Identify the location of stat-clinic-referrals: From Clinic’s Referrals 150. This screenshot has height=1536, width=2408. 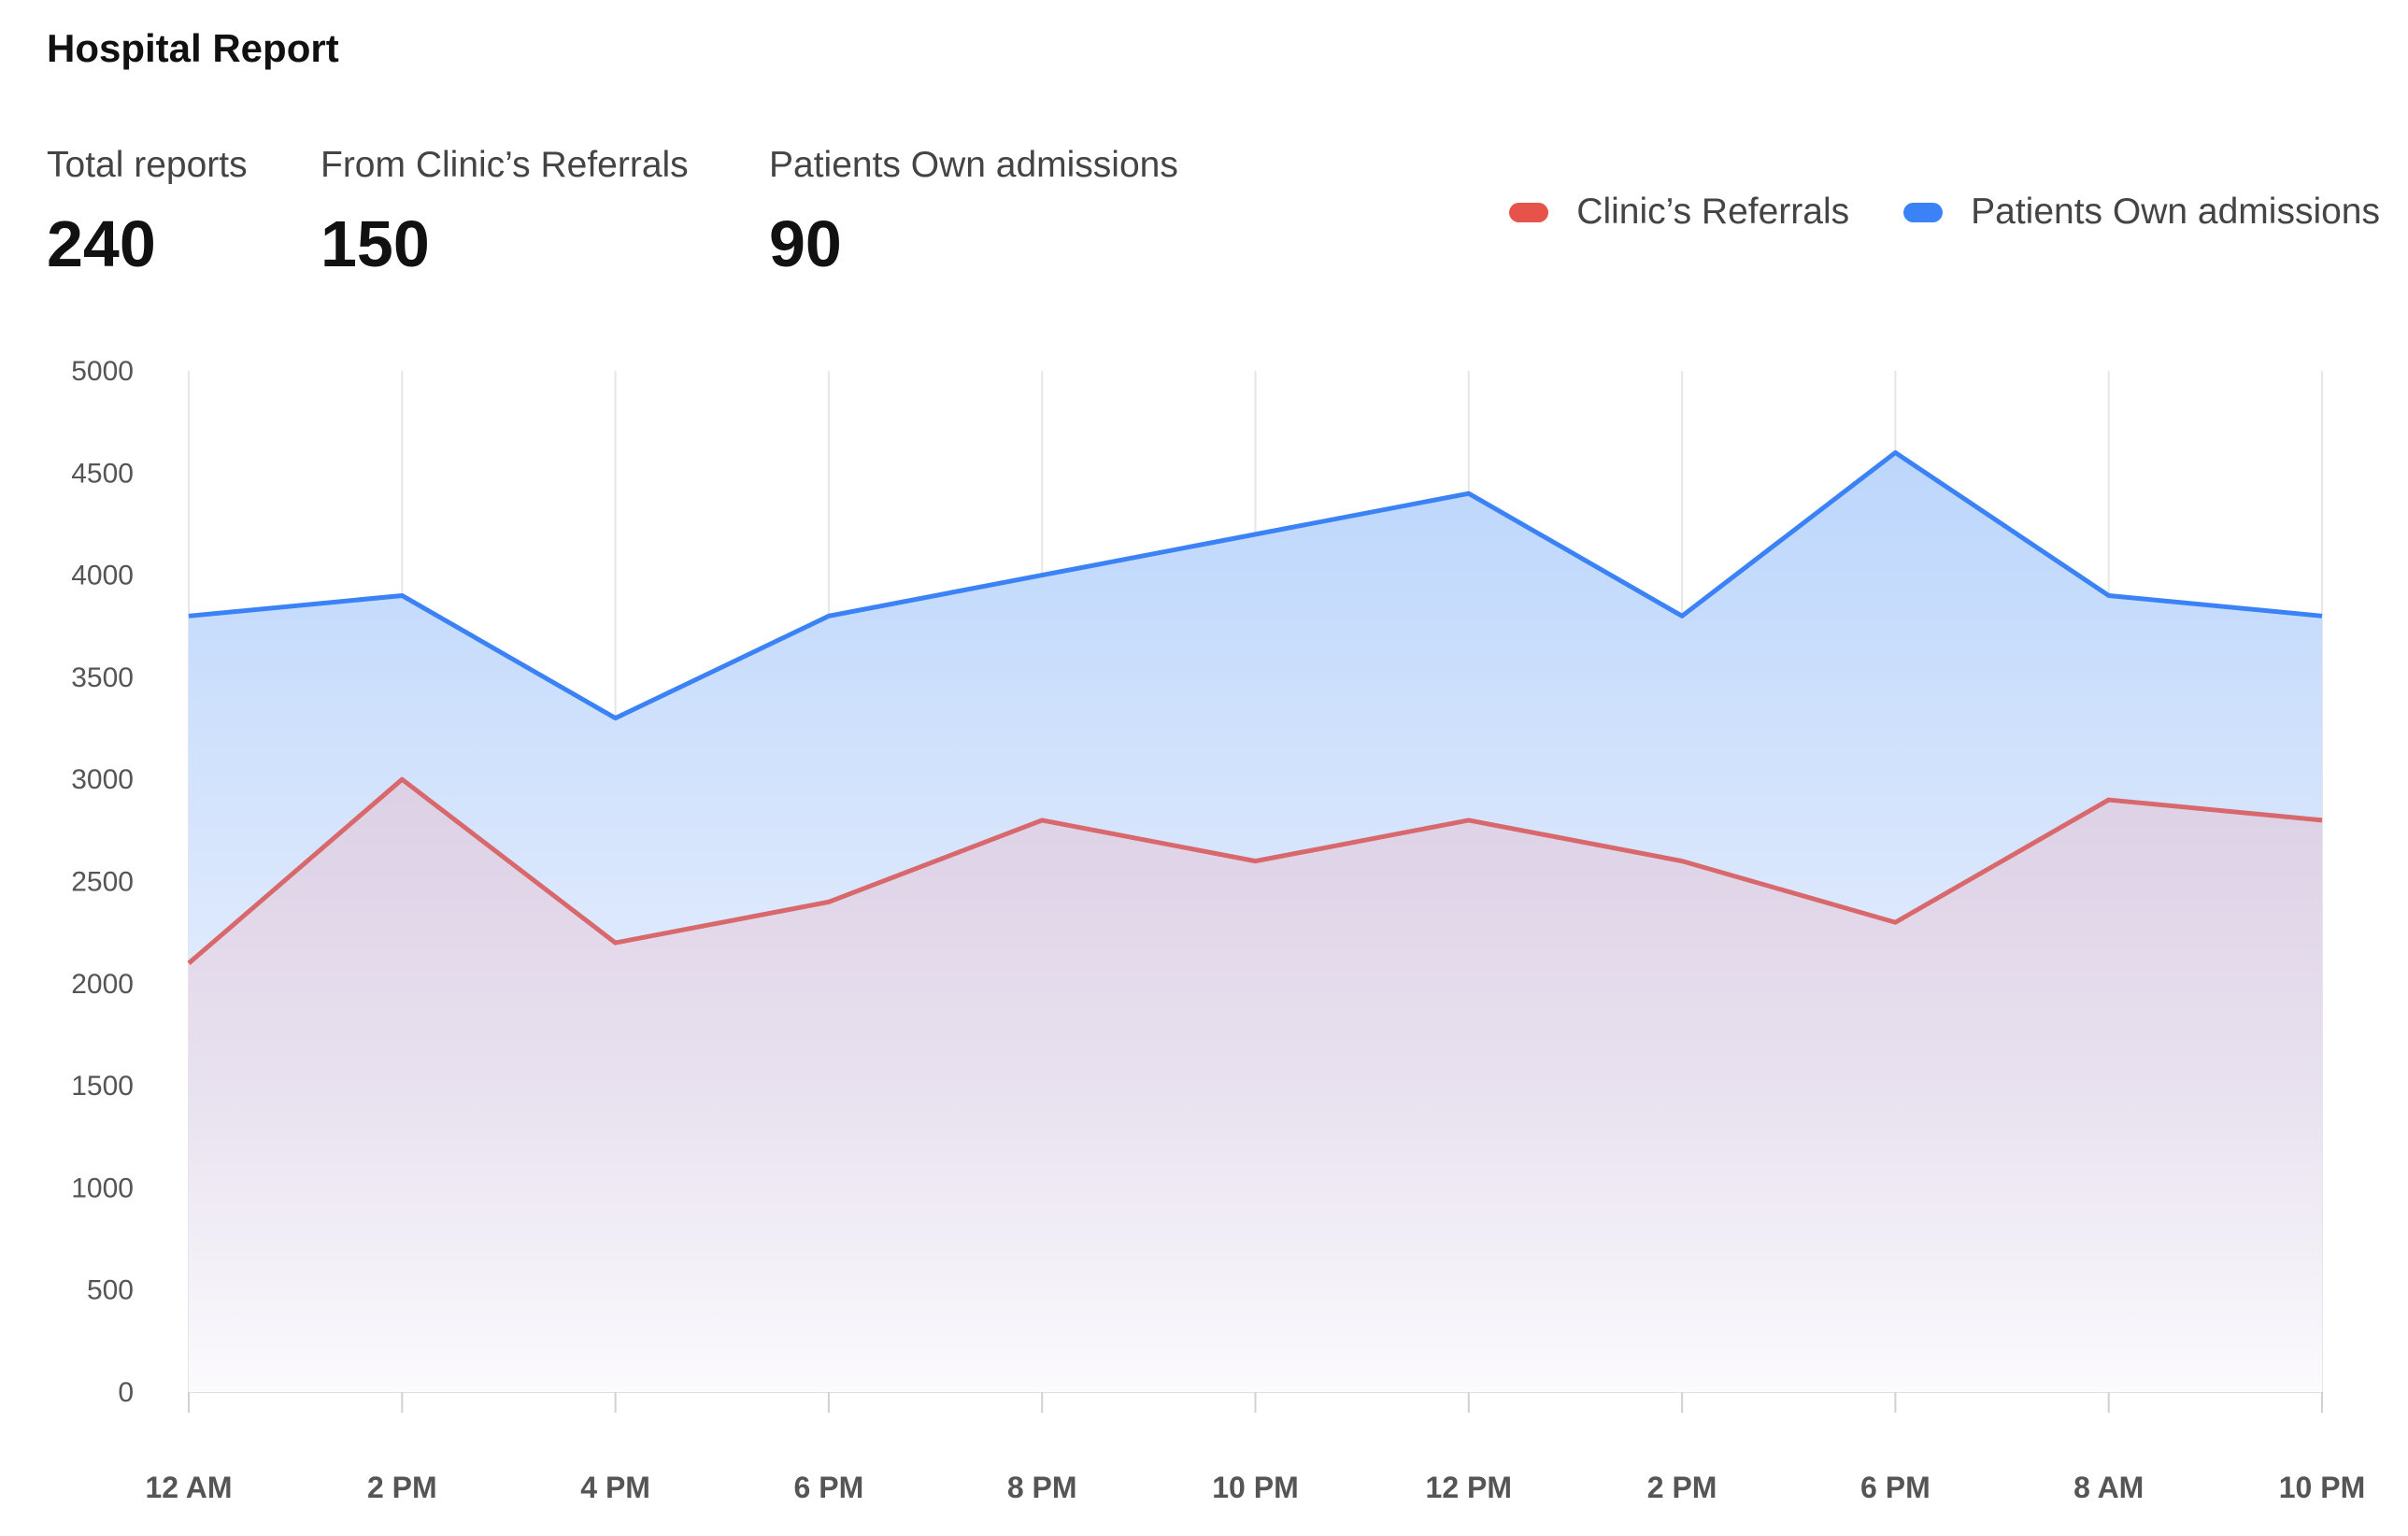
(505, 213).